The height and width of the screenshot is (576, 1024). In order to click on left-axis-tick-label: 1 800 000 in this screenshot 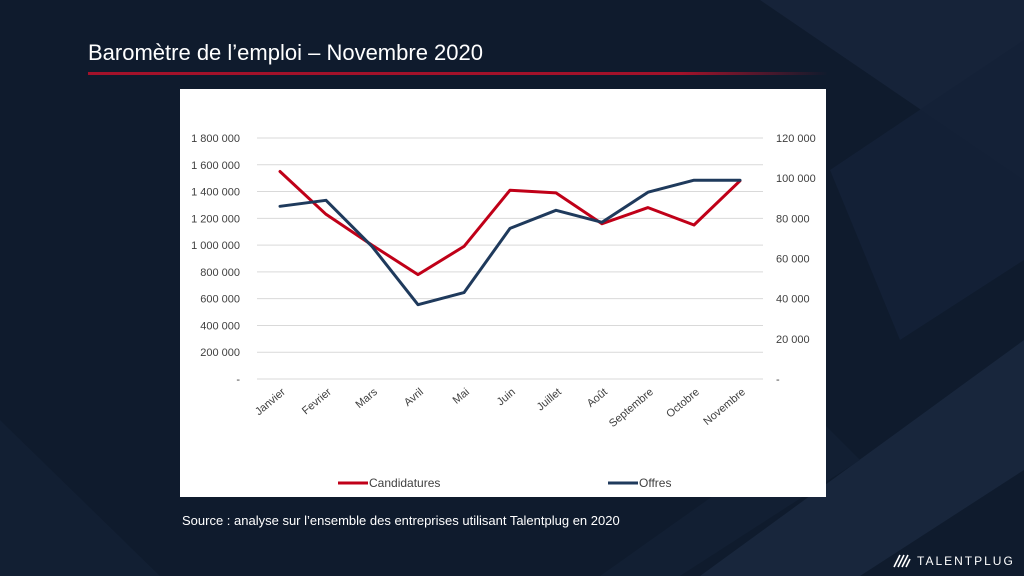, I will do `click(215, 139)`.